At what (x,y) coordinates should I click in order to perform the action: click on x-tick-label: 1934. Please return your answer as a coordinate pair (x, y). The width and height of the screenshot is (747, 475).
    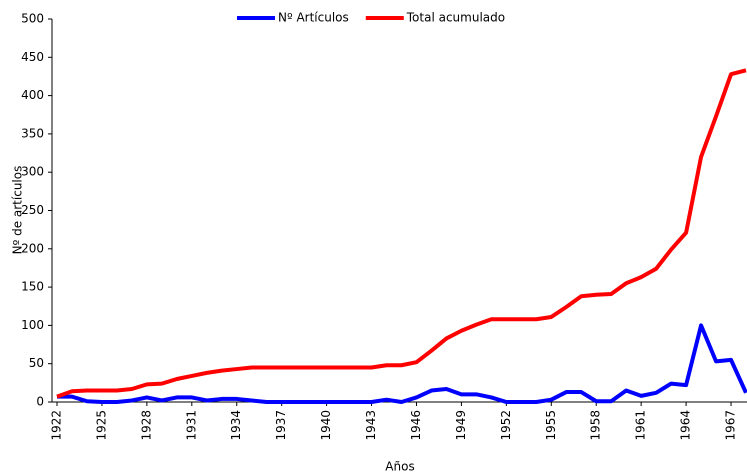
    Looking at the image, I should click on (236, 425).